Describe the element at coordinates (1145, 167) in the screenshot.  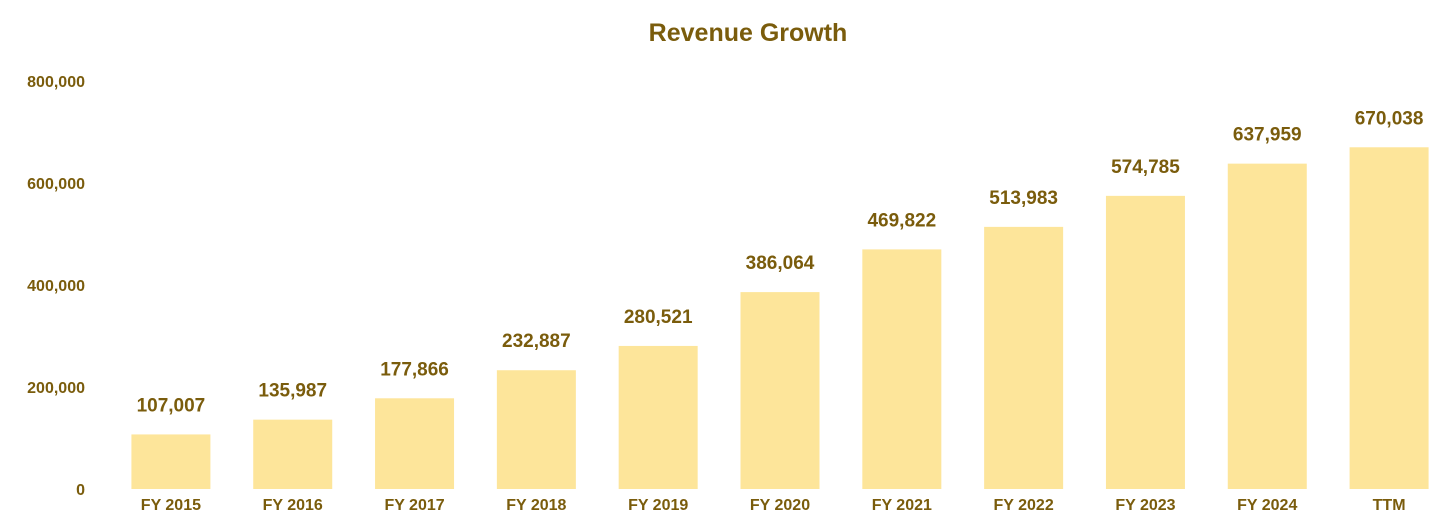
I see `bar-value-label: 574,785` at that location.